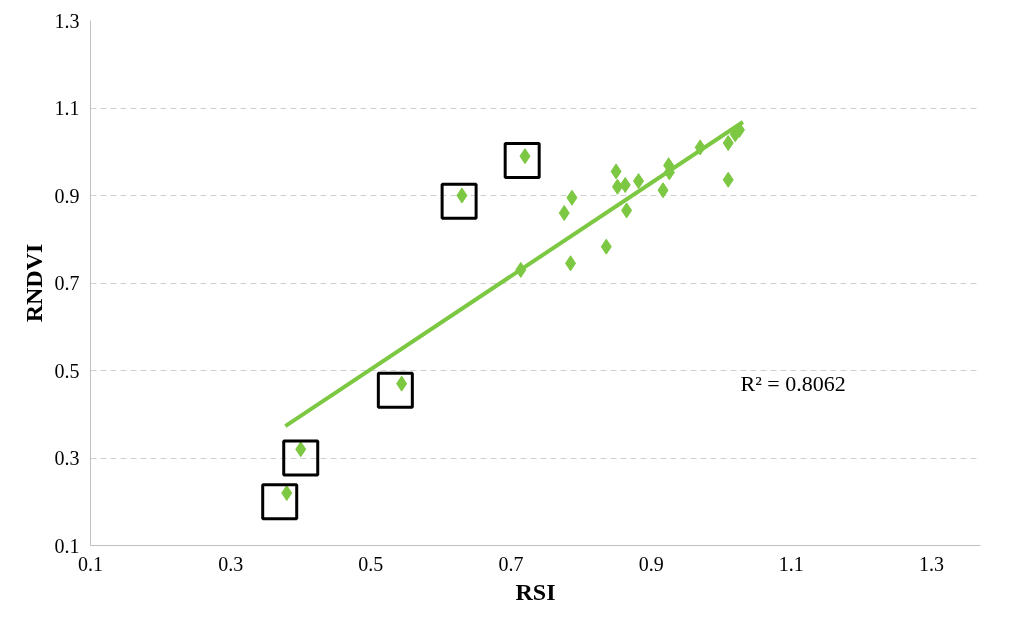 This screenshot has width=1010, height=633. Describe the element at coordinates (67, 545) in the screenshot. I see `y-tick-label: 0.1` at that location.